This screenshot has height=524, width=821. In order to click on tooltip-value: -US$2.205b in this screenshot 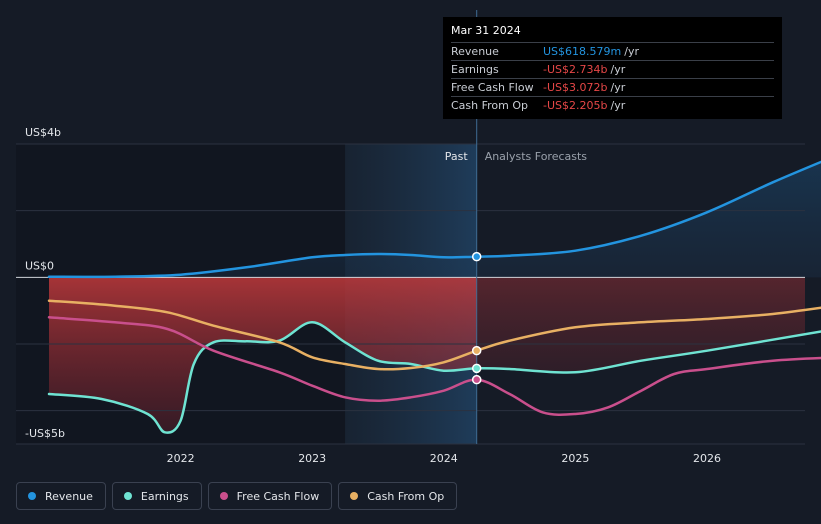, I will do `click(575, 105)`.